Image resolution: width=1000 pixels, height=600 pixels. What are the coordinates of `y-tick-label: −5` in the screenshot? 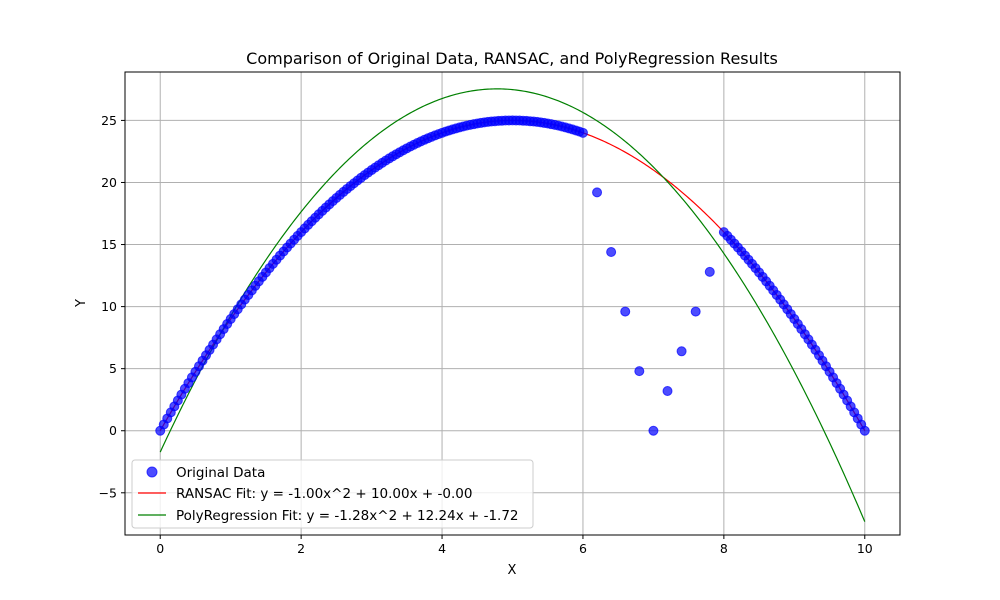 It's located at (108, 492).